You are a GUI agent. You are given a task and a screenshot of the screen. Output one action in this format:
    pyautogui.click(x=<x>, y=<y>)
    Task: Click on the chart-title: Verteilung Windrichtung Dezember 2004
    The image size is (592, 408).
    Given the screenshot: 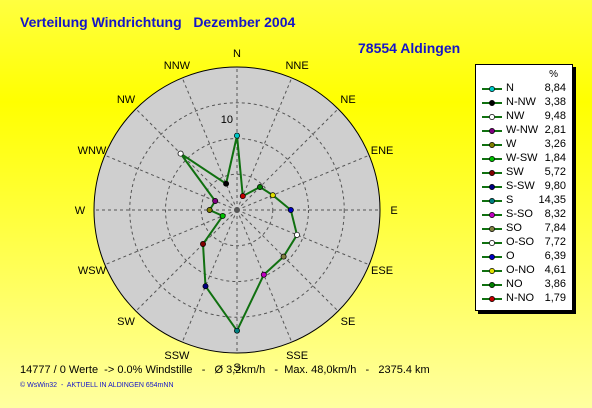 What is the action you would take?
    pyautogui.click(x=158, y=22)
    